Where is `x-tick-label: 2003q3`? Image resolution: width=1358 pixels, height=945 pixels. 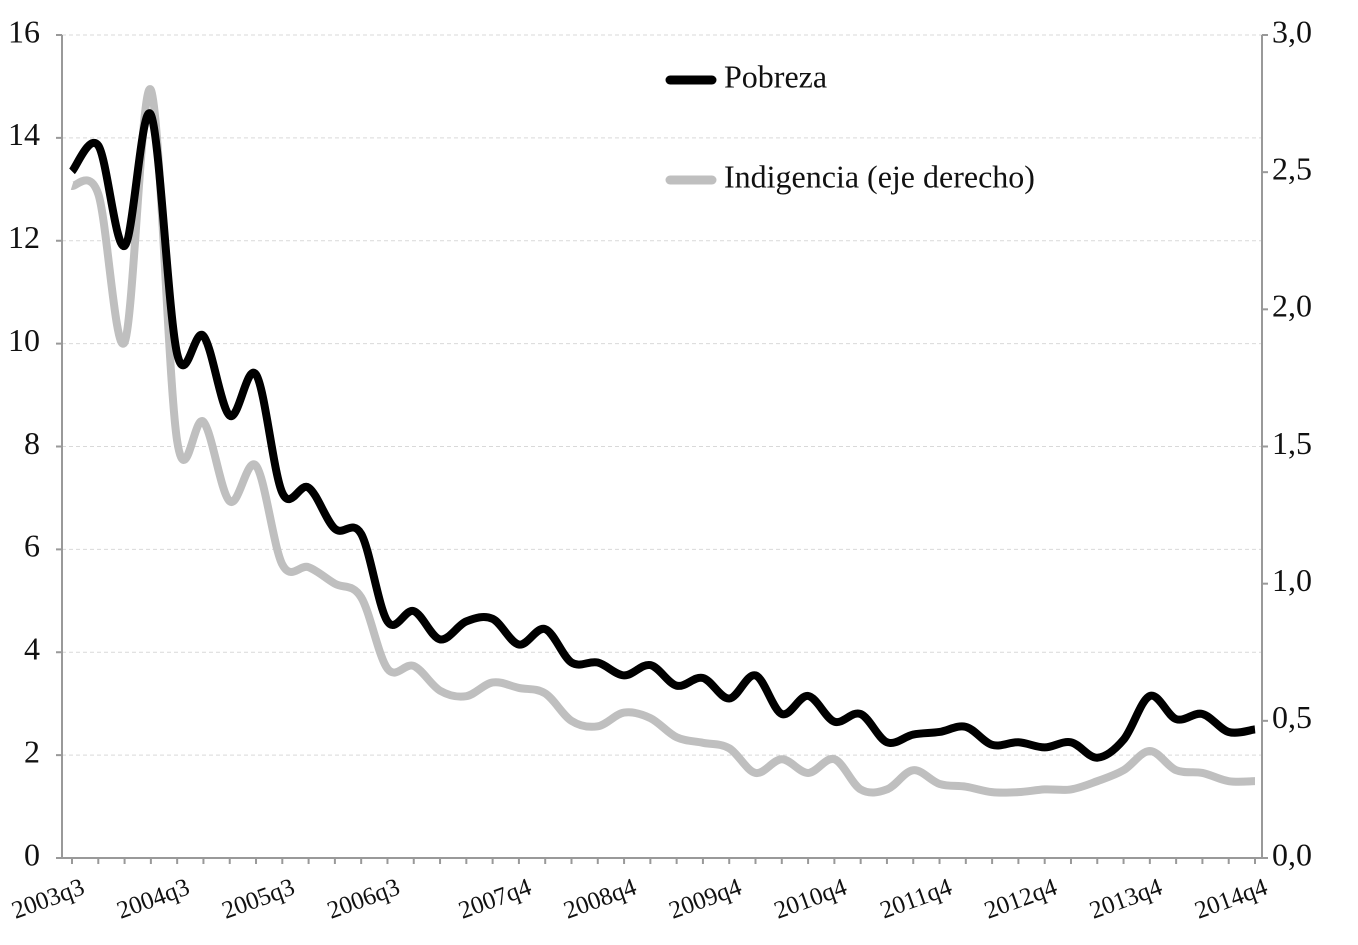
x-tick-label: 2003q3 is located at coordinates (48, 899).